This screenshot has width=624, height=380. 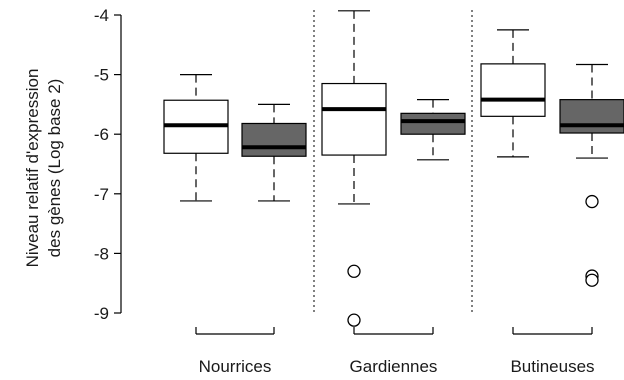 What do you see at coordinates (54, 168) in the screenshot?
I see `y-axis-label-line2: des gènes (Log base 2)` at bounding box center [54, 168].